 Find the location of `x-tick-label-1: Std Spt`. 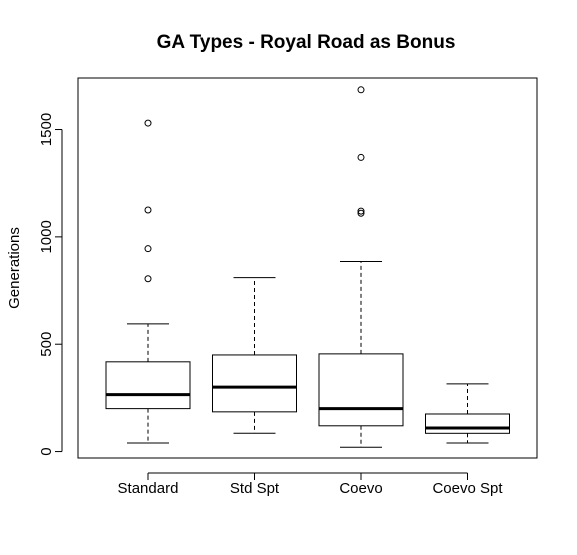

x-tick-label-1: Std Spt is located at coordinates (255, 488).